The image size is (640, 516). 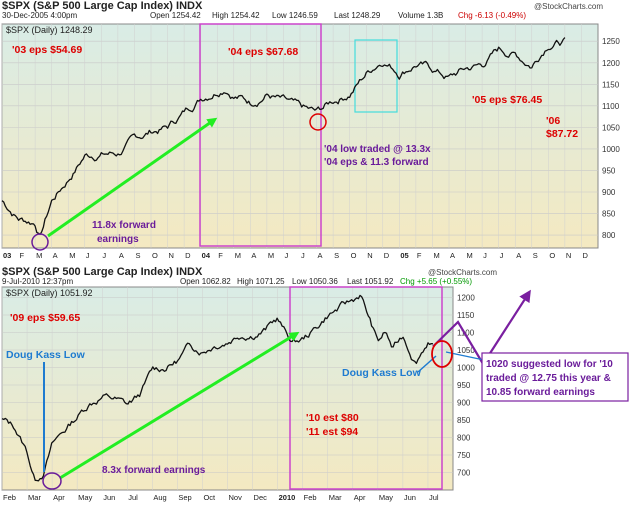 What do you see at coordinates (184, 497) in the screenshot?
I see `x-tick-label: Sep` at bounding box center [184, 497].